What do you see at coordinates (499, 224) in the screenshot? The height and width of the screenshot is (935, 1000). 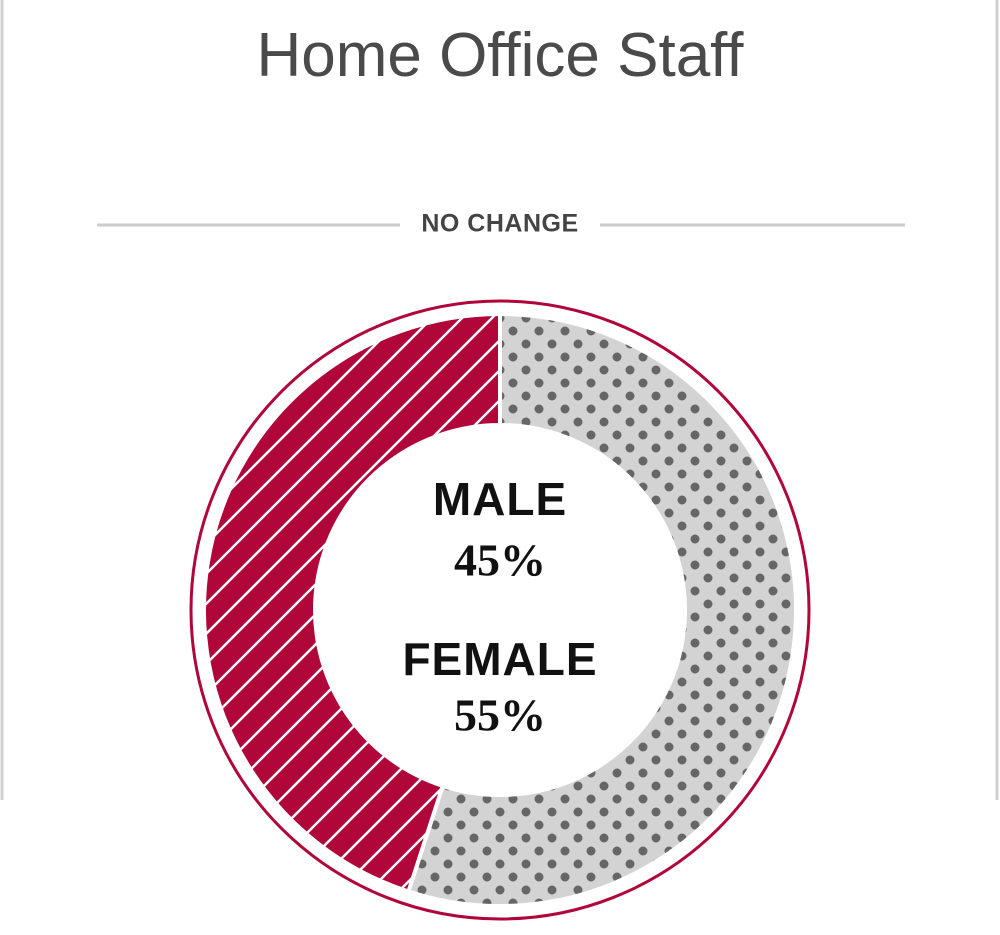 I see `subtitle: NO CHANGE` at bounding box center [499, 224].